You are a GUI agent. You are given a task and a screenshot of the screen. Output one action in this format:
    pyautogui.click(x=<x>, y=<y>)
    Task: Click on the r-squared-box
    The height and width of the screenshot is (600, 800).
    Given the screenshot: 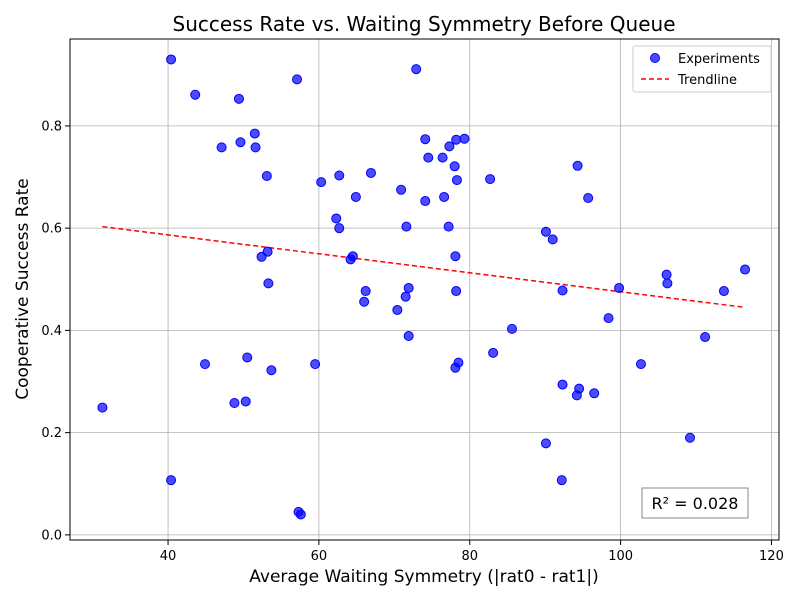 What is the action you would take?
    pyautogui.click(x=695, y=503)
    